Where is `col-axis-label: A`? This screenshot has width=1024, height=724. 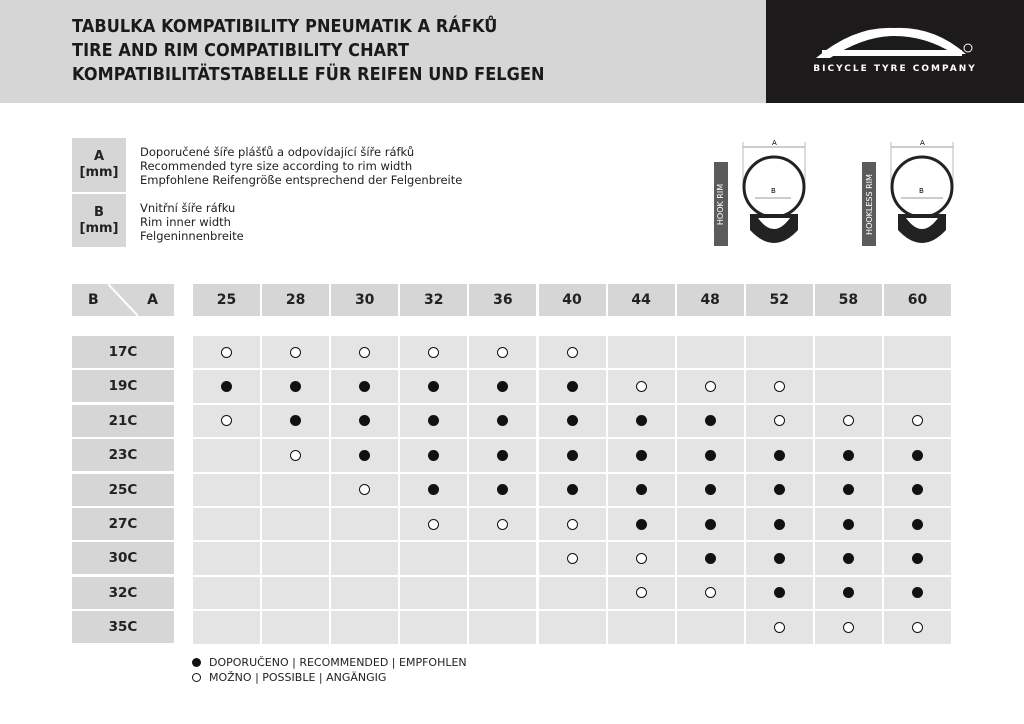
col-axis-label: A is located at coordinates (152, 300).